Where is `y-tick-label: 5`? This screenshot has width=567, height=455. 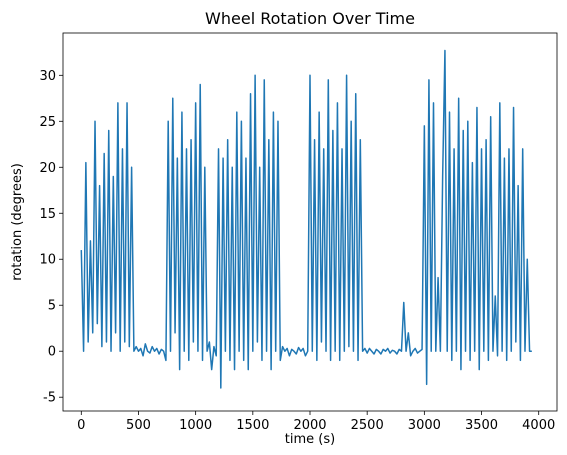 y-tick-label: 5 is located at coordinates (52, 306).